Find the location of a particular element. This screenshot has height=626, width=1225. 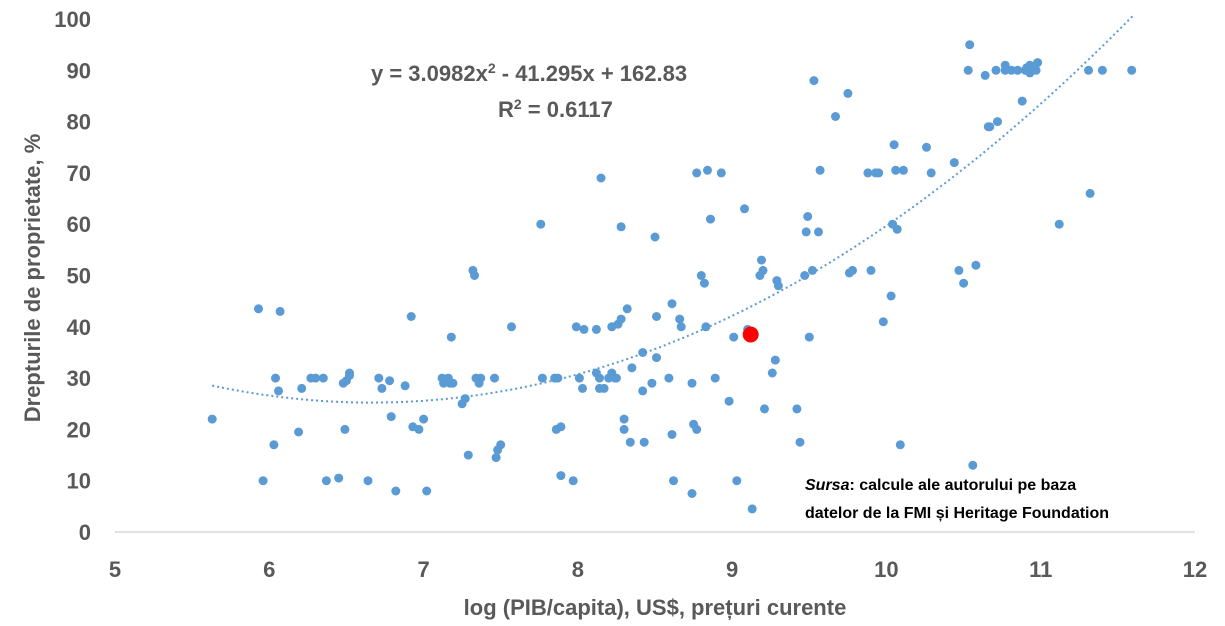

y-axis-title: Drepturile de proprietate, % is located at coordinates (32, 278).